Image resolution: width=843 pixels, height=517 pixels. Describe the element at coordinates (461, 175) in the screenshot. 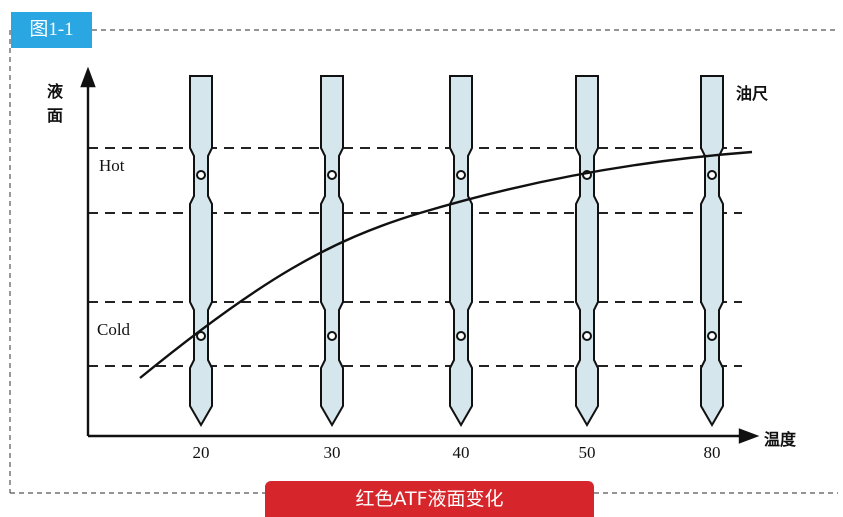

I see `dipstick-3-hot-hole` at that location.